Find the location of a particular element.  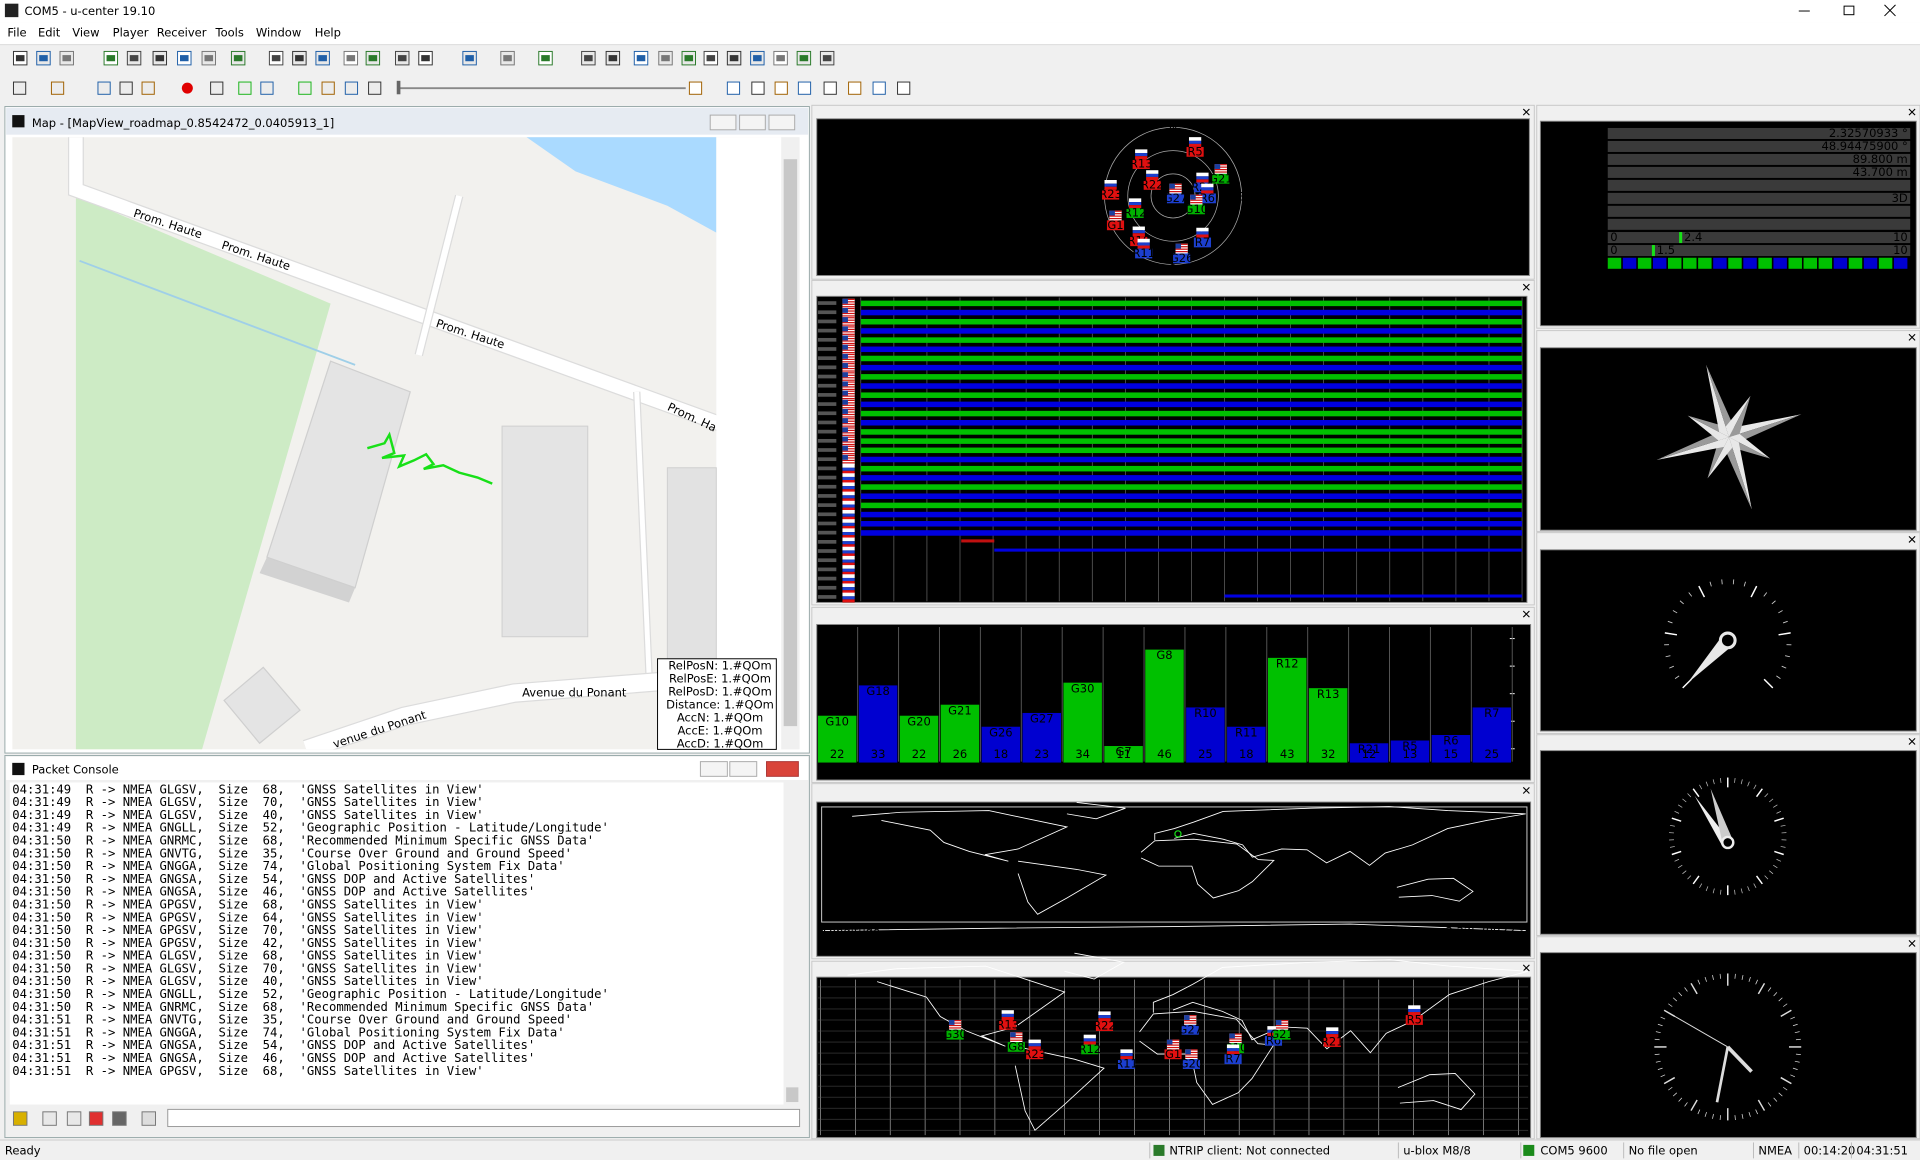

speed-scale-label: 50 is located at coordinates (1655, 631).